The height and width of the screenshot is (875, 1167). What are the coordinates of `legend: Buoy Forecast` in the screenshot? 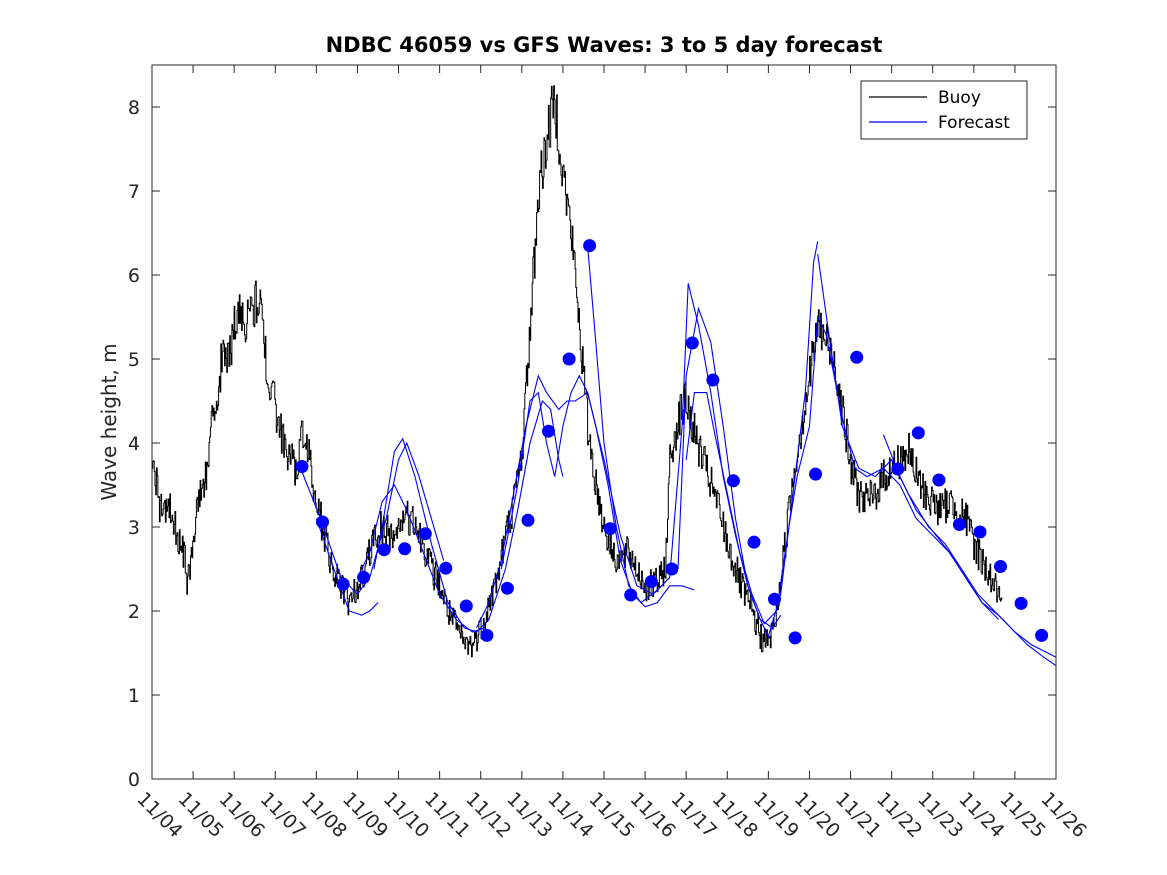 It's located at (944, 110).